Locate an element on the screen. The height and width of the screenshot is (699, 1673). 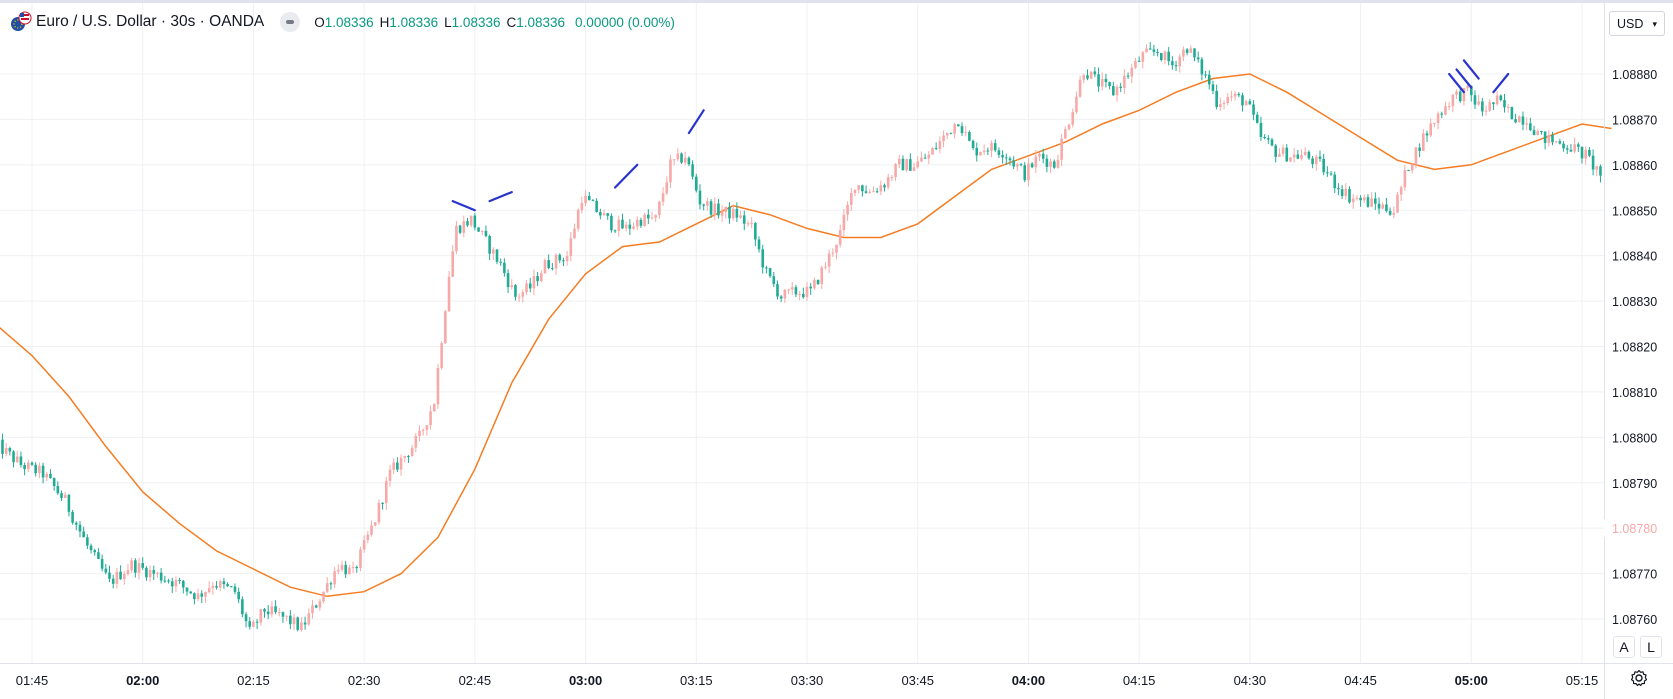
hide-legend-button is located at coordinates (290, 22).